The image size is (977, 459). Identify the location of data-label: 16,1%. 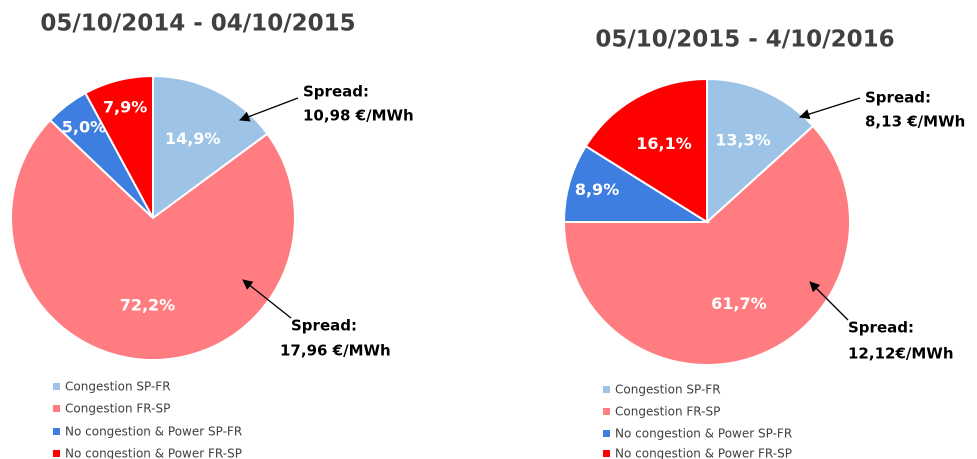
(664, 143).